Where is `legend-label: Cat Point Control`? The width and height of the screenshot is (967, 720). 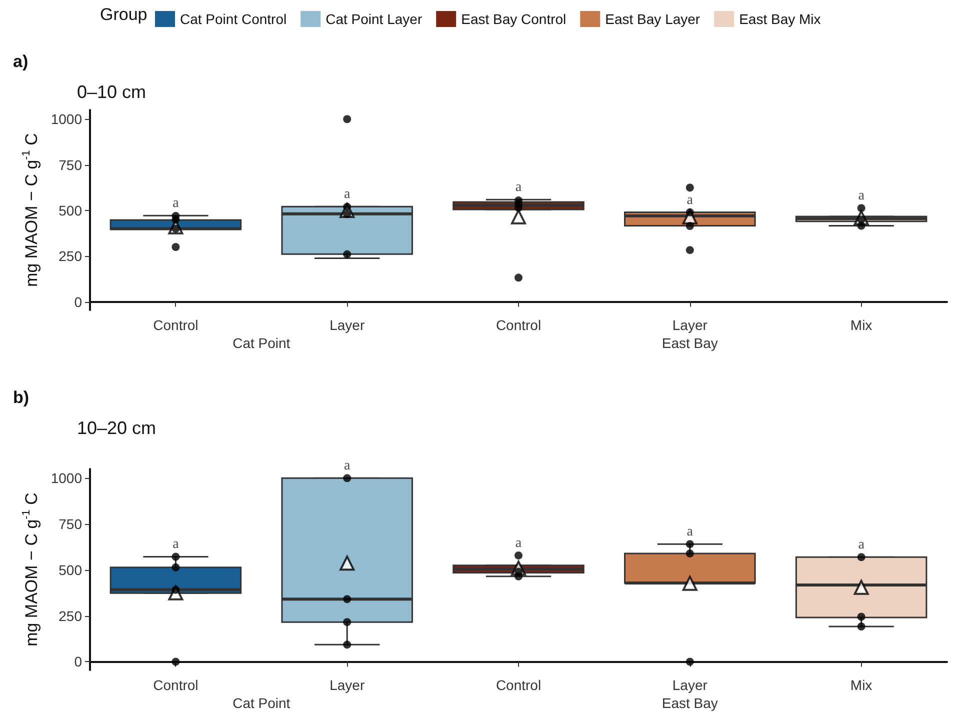
legend-label: Cat Point Control is located at coordinates (233, 19).